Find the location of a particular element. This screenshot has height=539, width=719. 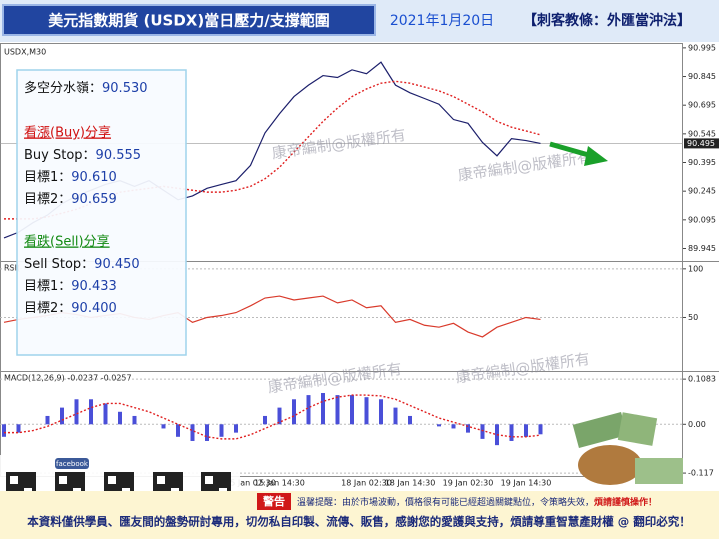

last-price-label: 90.495 is located at coordinates (701, 143).